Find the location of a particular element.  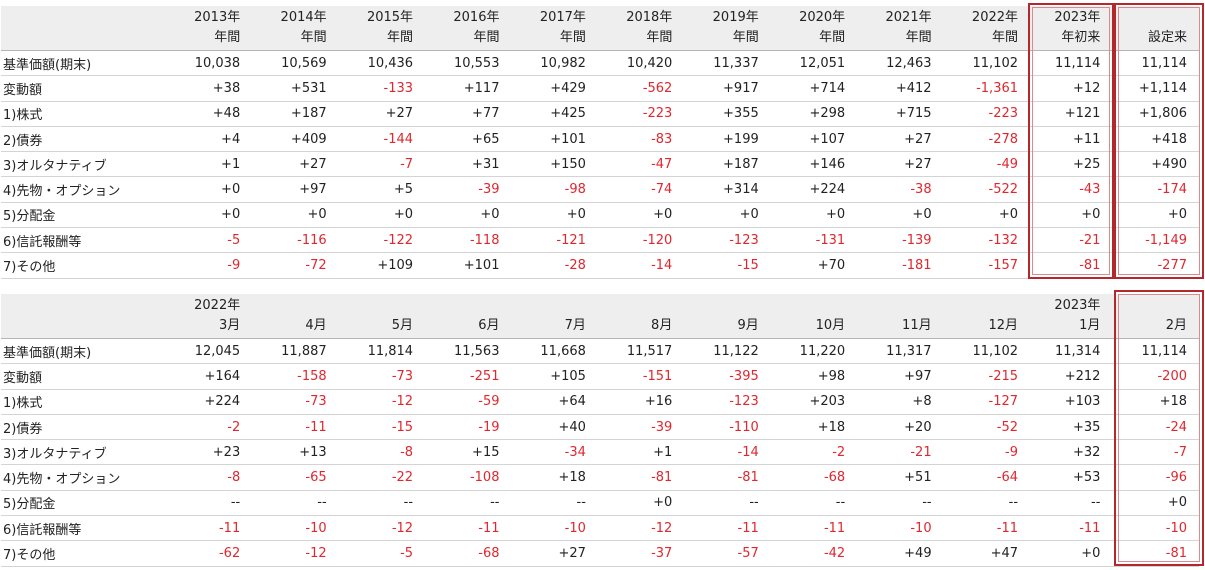

table-row: 5)分配金 +0 +0 +0 +0 +0 +0 +0 +0 +0 +0 +0 +0 is located at coordinates (600, 215).